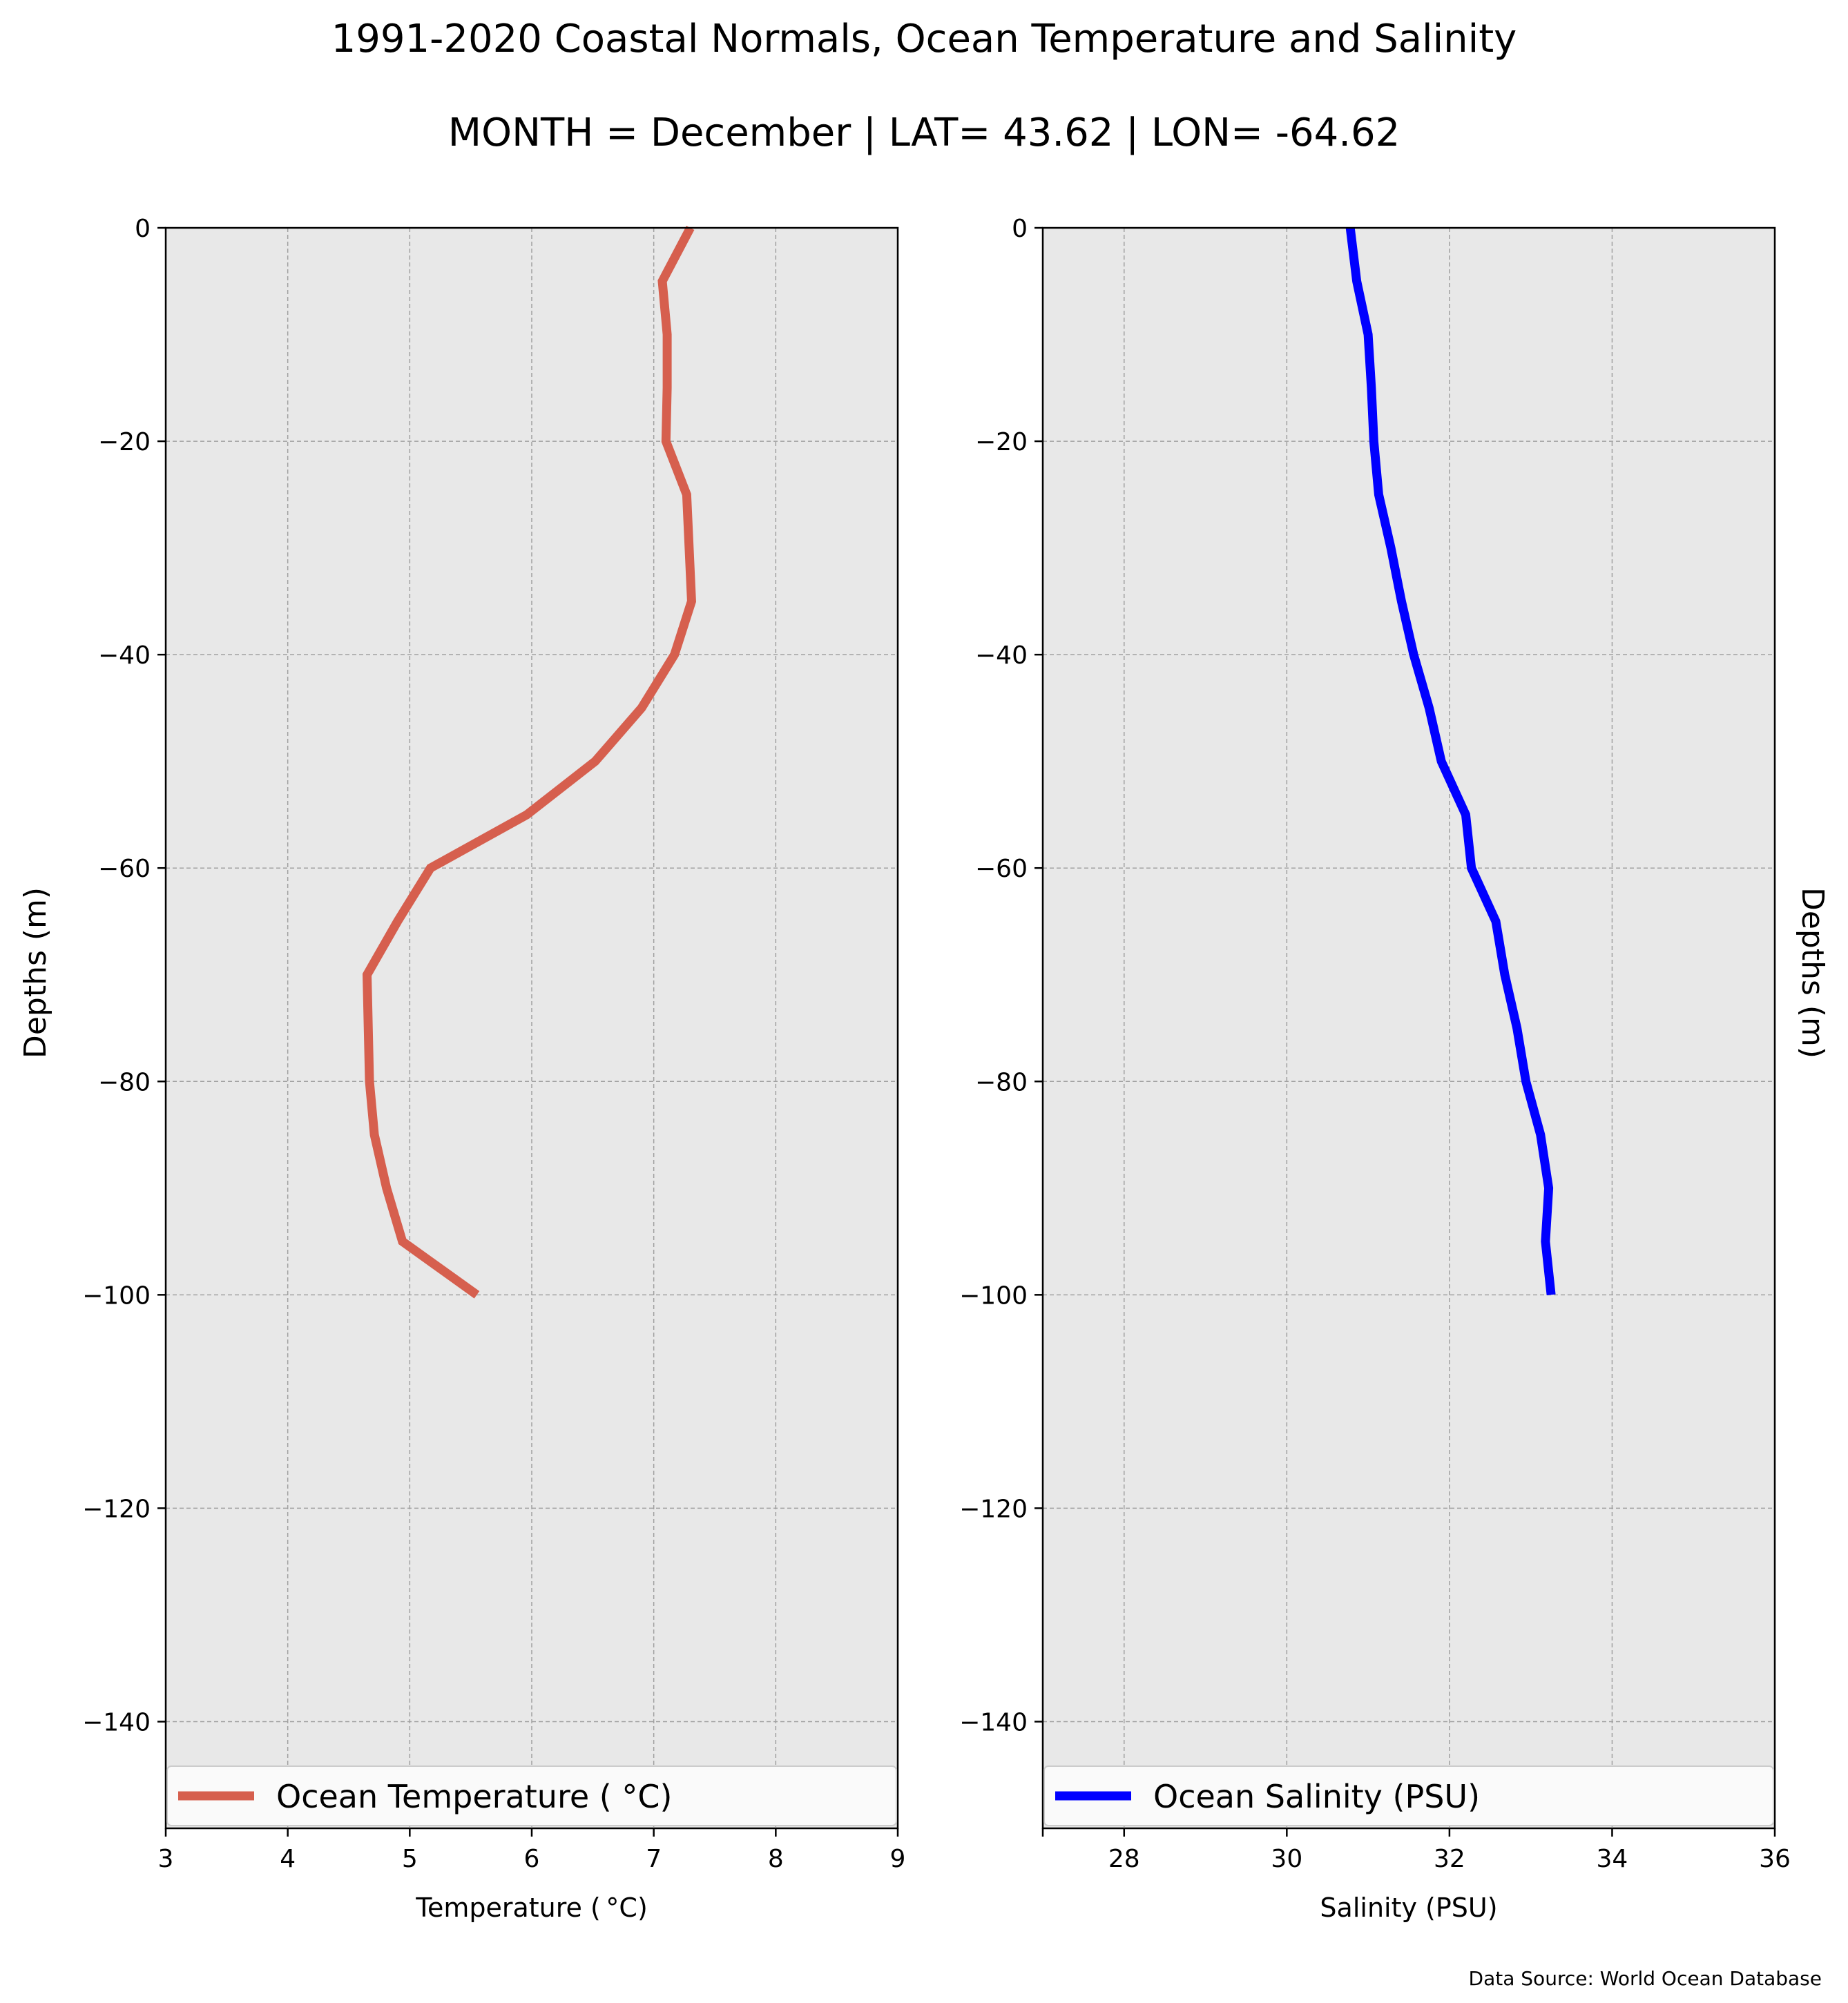  What do you see at coordinates (124, 1082) in the screenshot?
I see `temperature-ytick-label: −80` at bounding box center [124, 1082].